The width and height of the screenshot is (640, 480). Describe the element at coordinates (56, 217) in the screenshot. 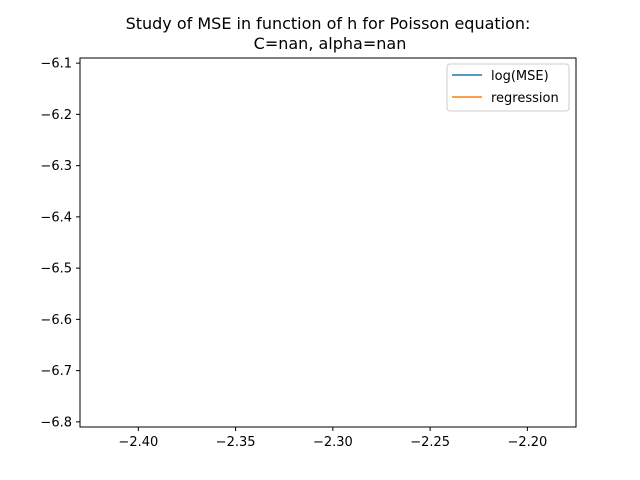

I see `y-tick-label: −6.4` at that location.